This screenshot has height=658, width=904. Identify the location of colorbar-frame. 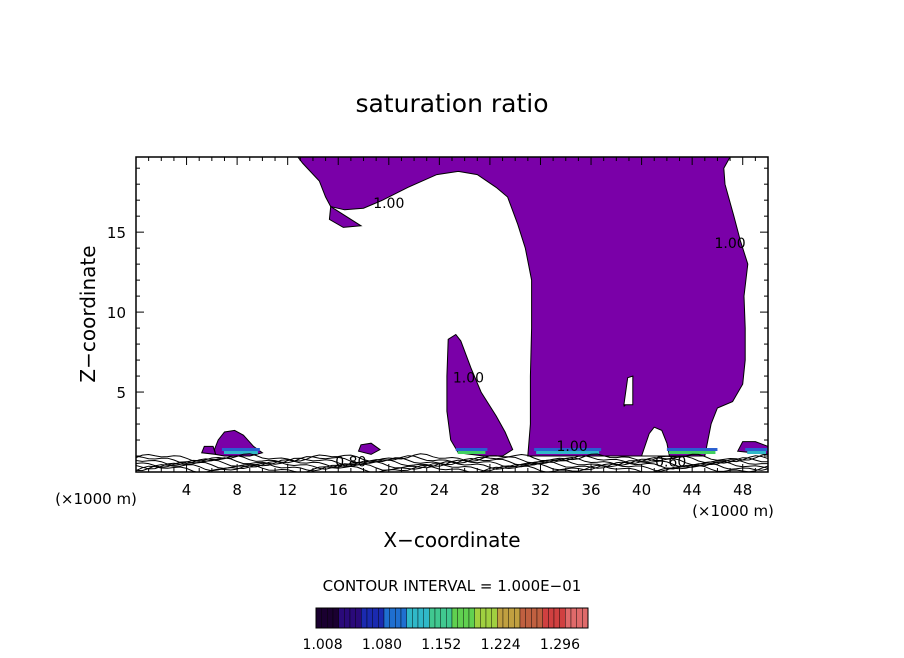
(452, 618).